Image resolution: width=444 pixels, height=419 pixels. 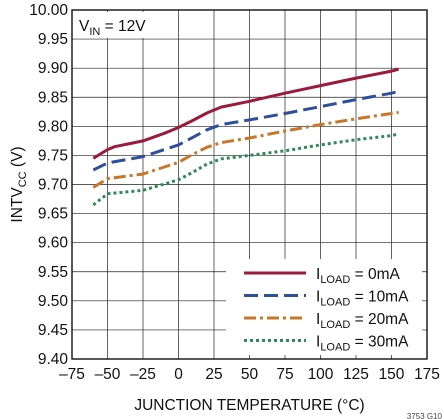 I want to click on y-tick-label: 9.60, so click(x=53, y=243).